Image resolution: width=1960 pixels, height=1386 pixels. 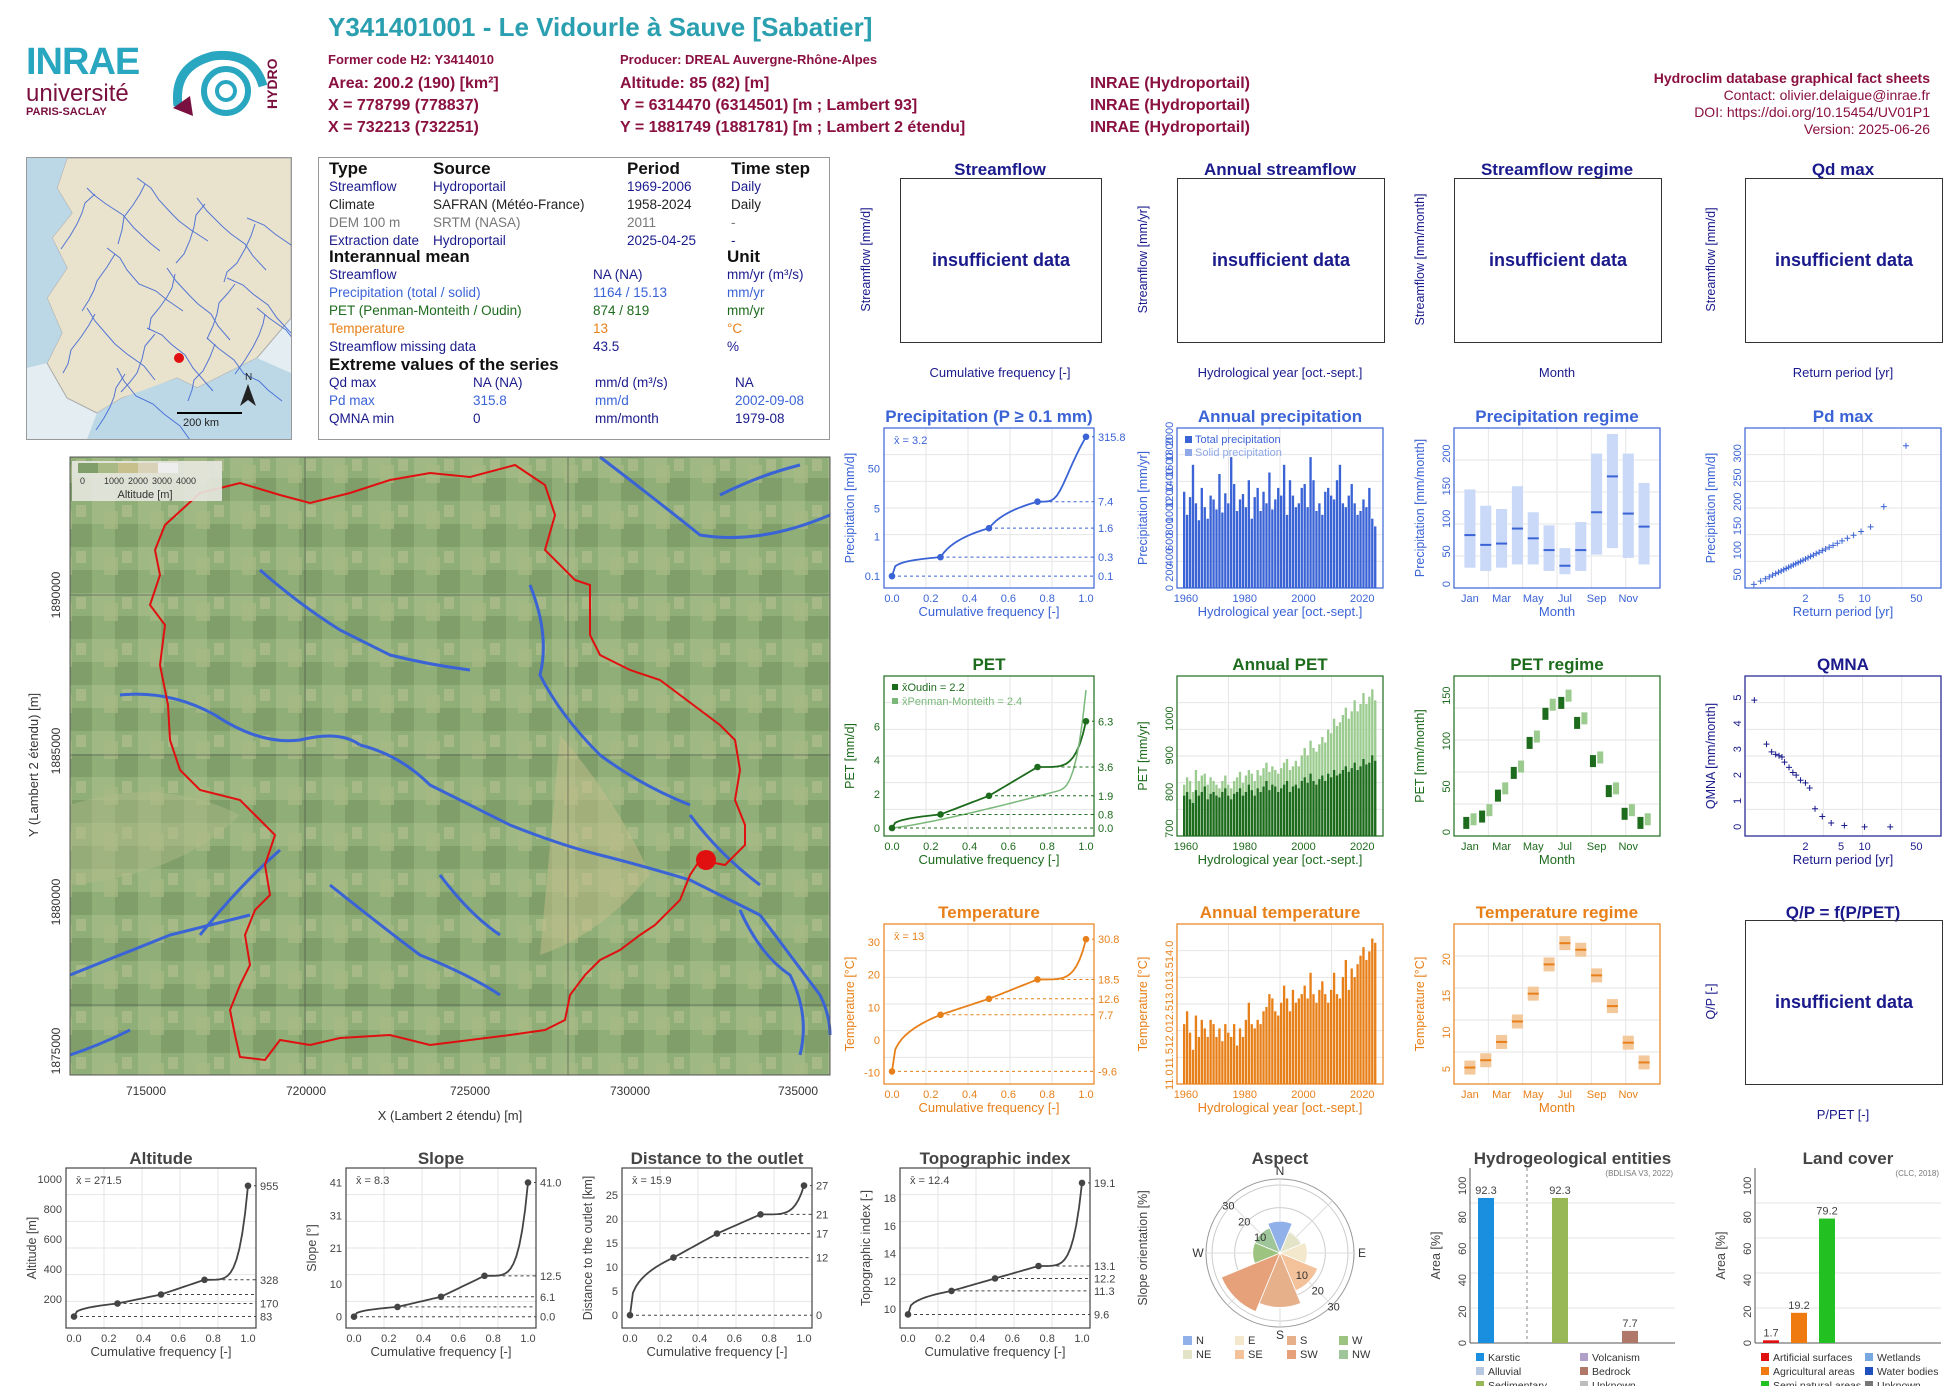 I want to click on y-tick-label: 1400, so click(x=1170, y=480).